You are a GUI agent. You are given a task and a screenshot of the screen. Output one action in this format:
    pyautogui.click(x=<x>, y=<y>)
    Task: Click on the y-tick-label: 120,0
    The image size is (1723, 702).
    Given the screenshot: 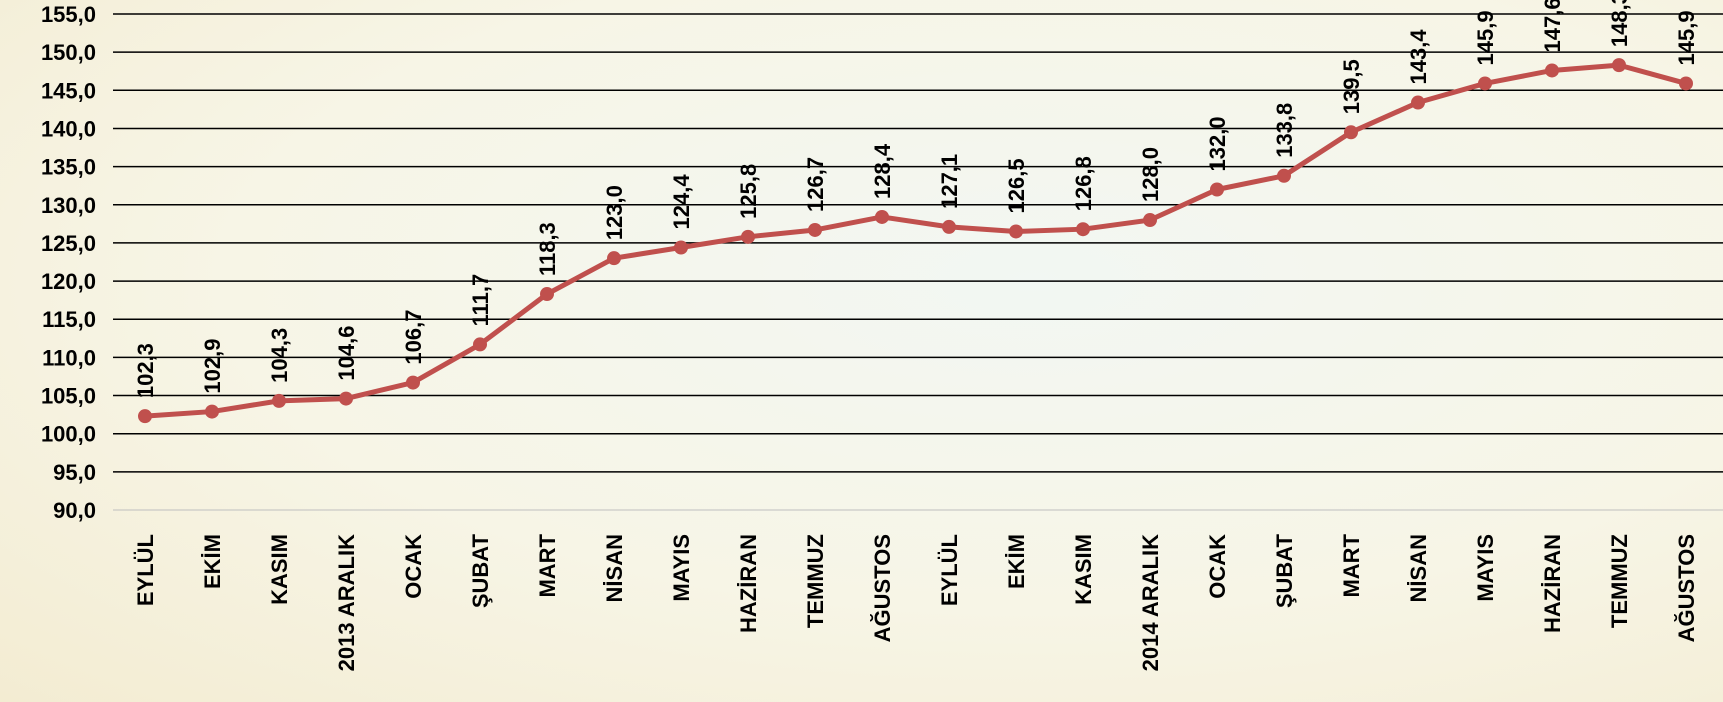 What is the action you would take?
    pyautogui.click(x=68, y=281)
    